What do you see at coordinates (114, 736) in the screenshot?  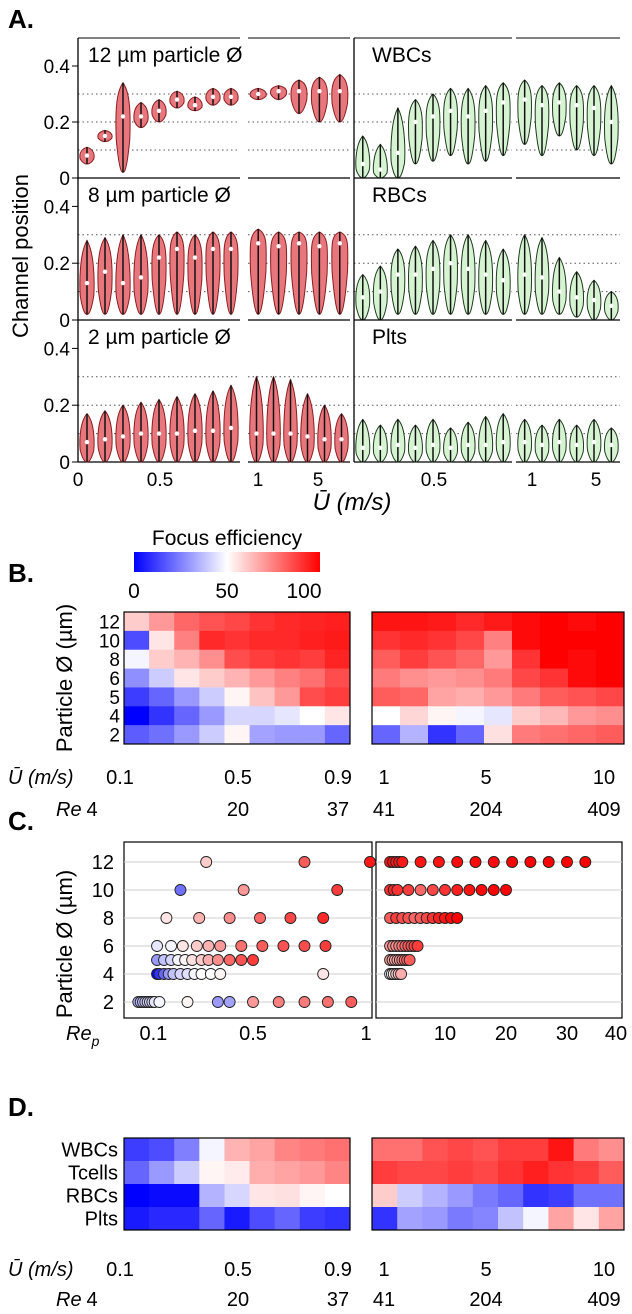 I see `heatmap-row-label: 2` at bounding box center [114, 736].